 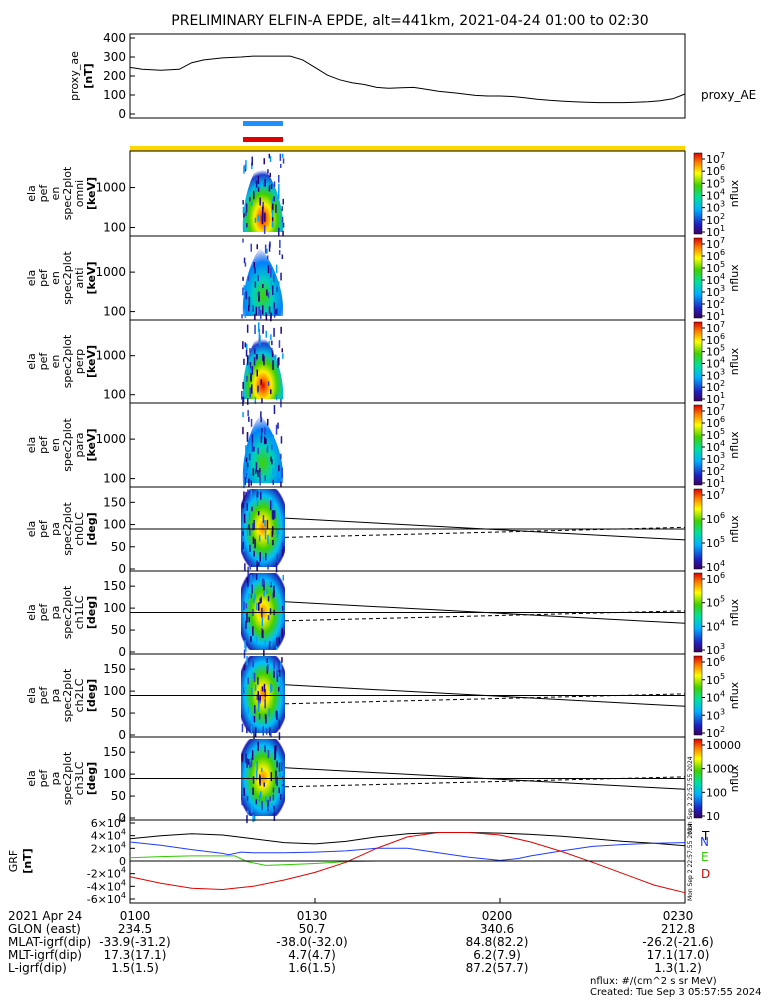 What do you see at coordinates (715, 267) in the screenshot?
I see `colorbar-tick-label: 10⁵` at bounding box center [715, 267].